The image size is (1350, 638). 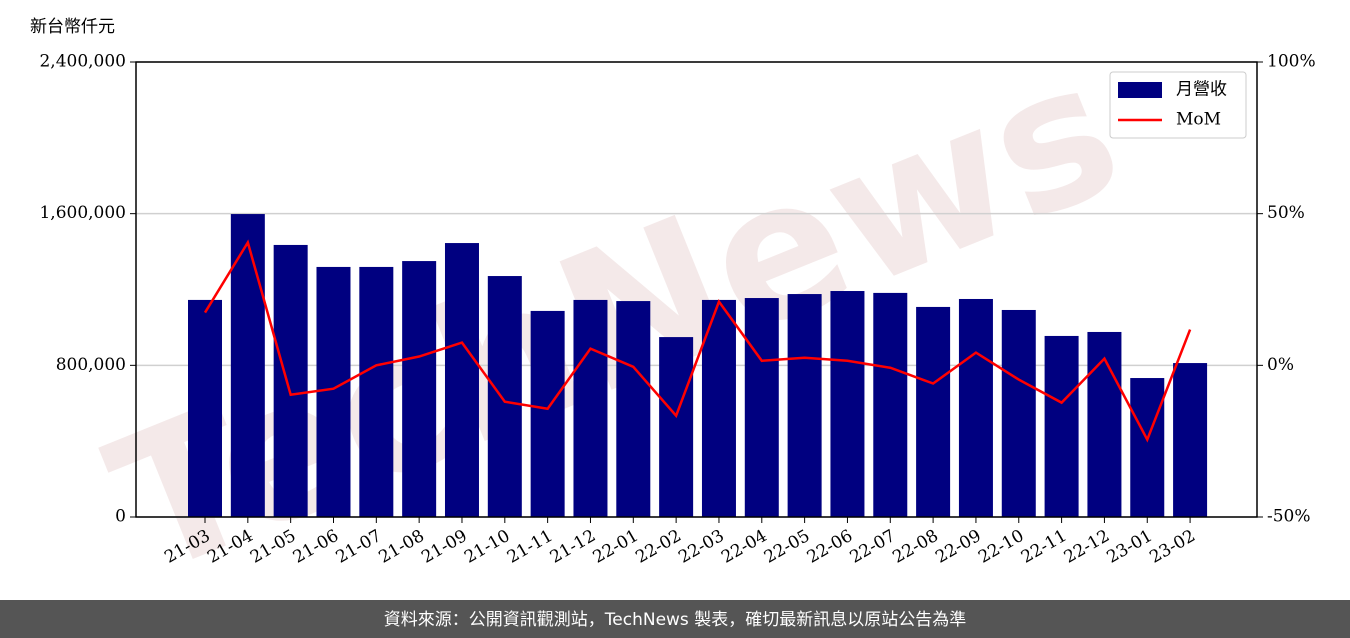 I want to click on x-tick-label: 22-06, so click(x=830, y=547).